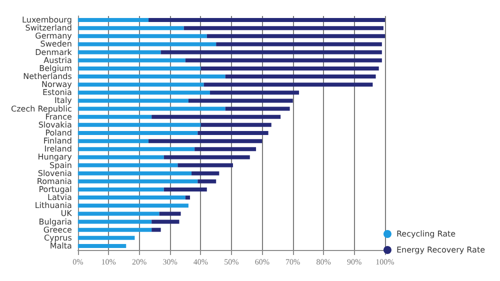 The height and width of the screenshot is (281, 500). I want to click on y-tick-label: Slovenia, so click(55, 173).